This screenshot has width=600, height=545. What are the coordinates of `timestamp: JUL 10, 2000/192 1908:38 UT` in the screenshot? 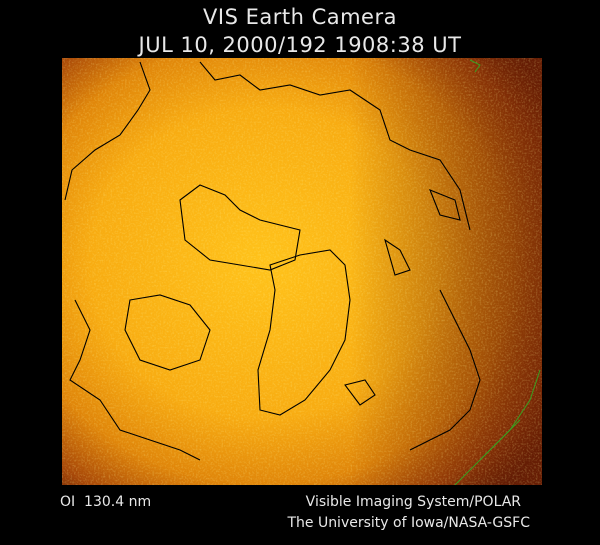 It's located at (299, 45).